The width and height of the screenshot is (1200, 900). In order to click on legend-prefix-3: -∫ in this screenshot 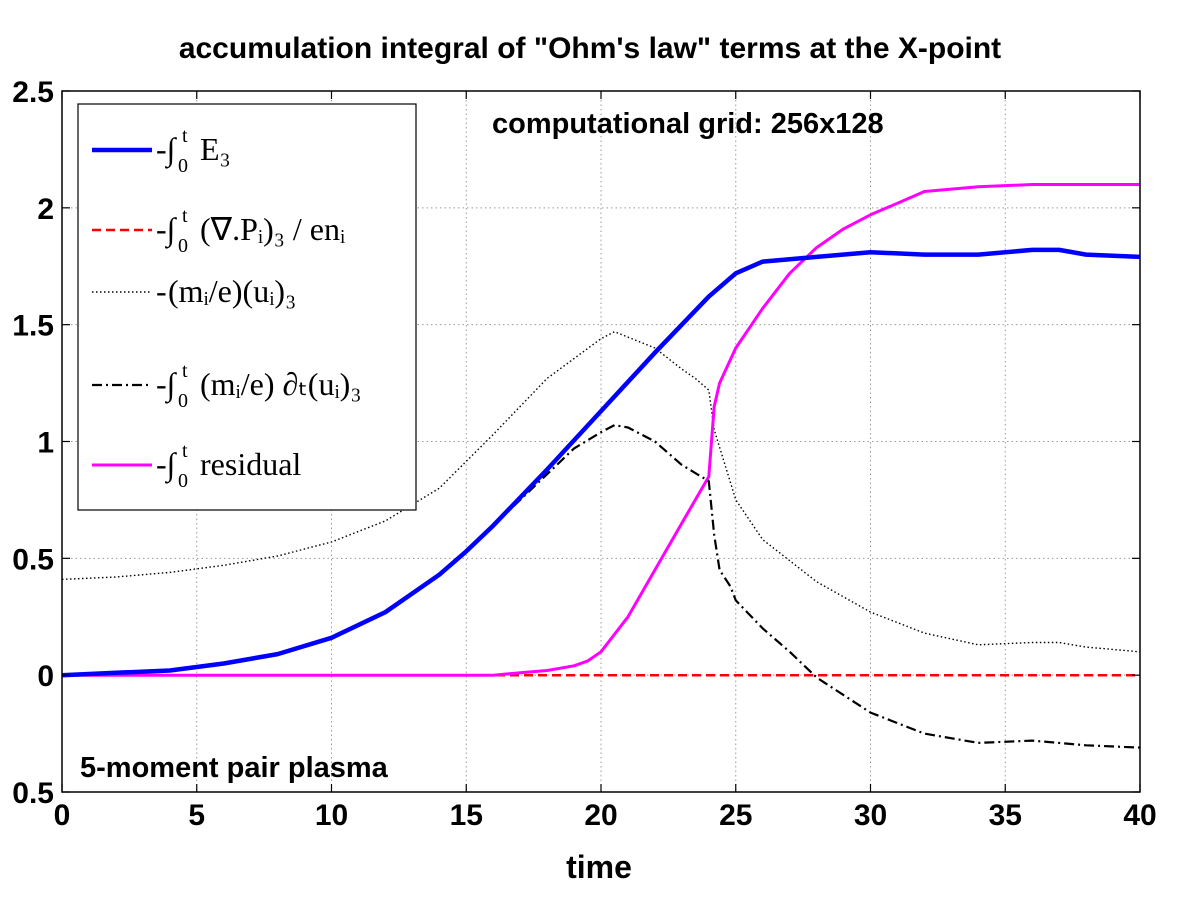, I will do `click(167, 385)`.